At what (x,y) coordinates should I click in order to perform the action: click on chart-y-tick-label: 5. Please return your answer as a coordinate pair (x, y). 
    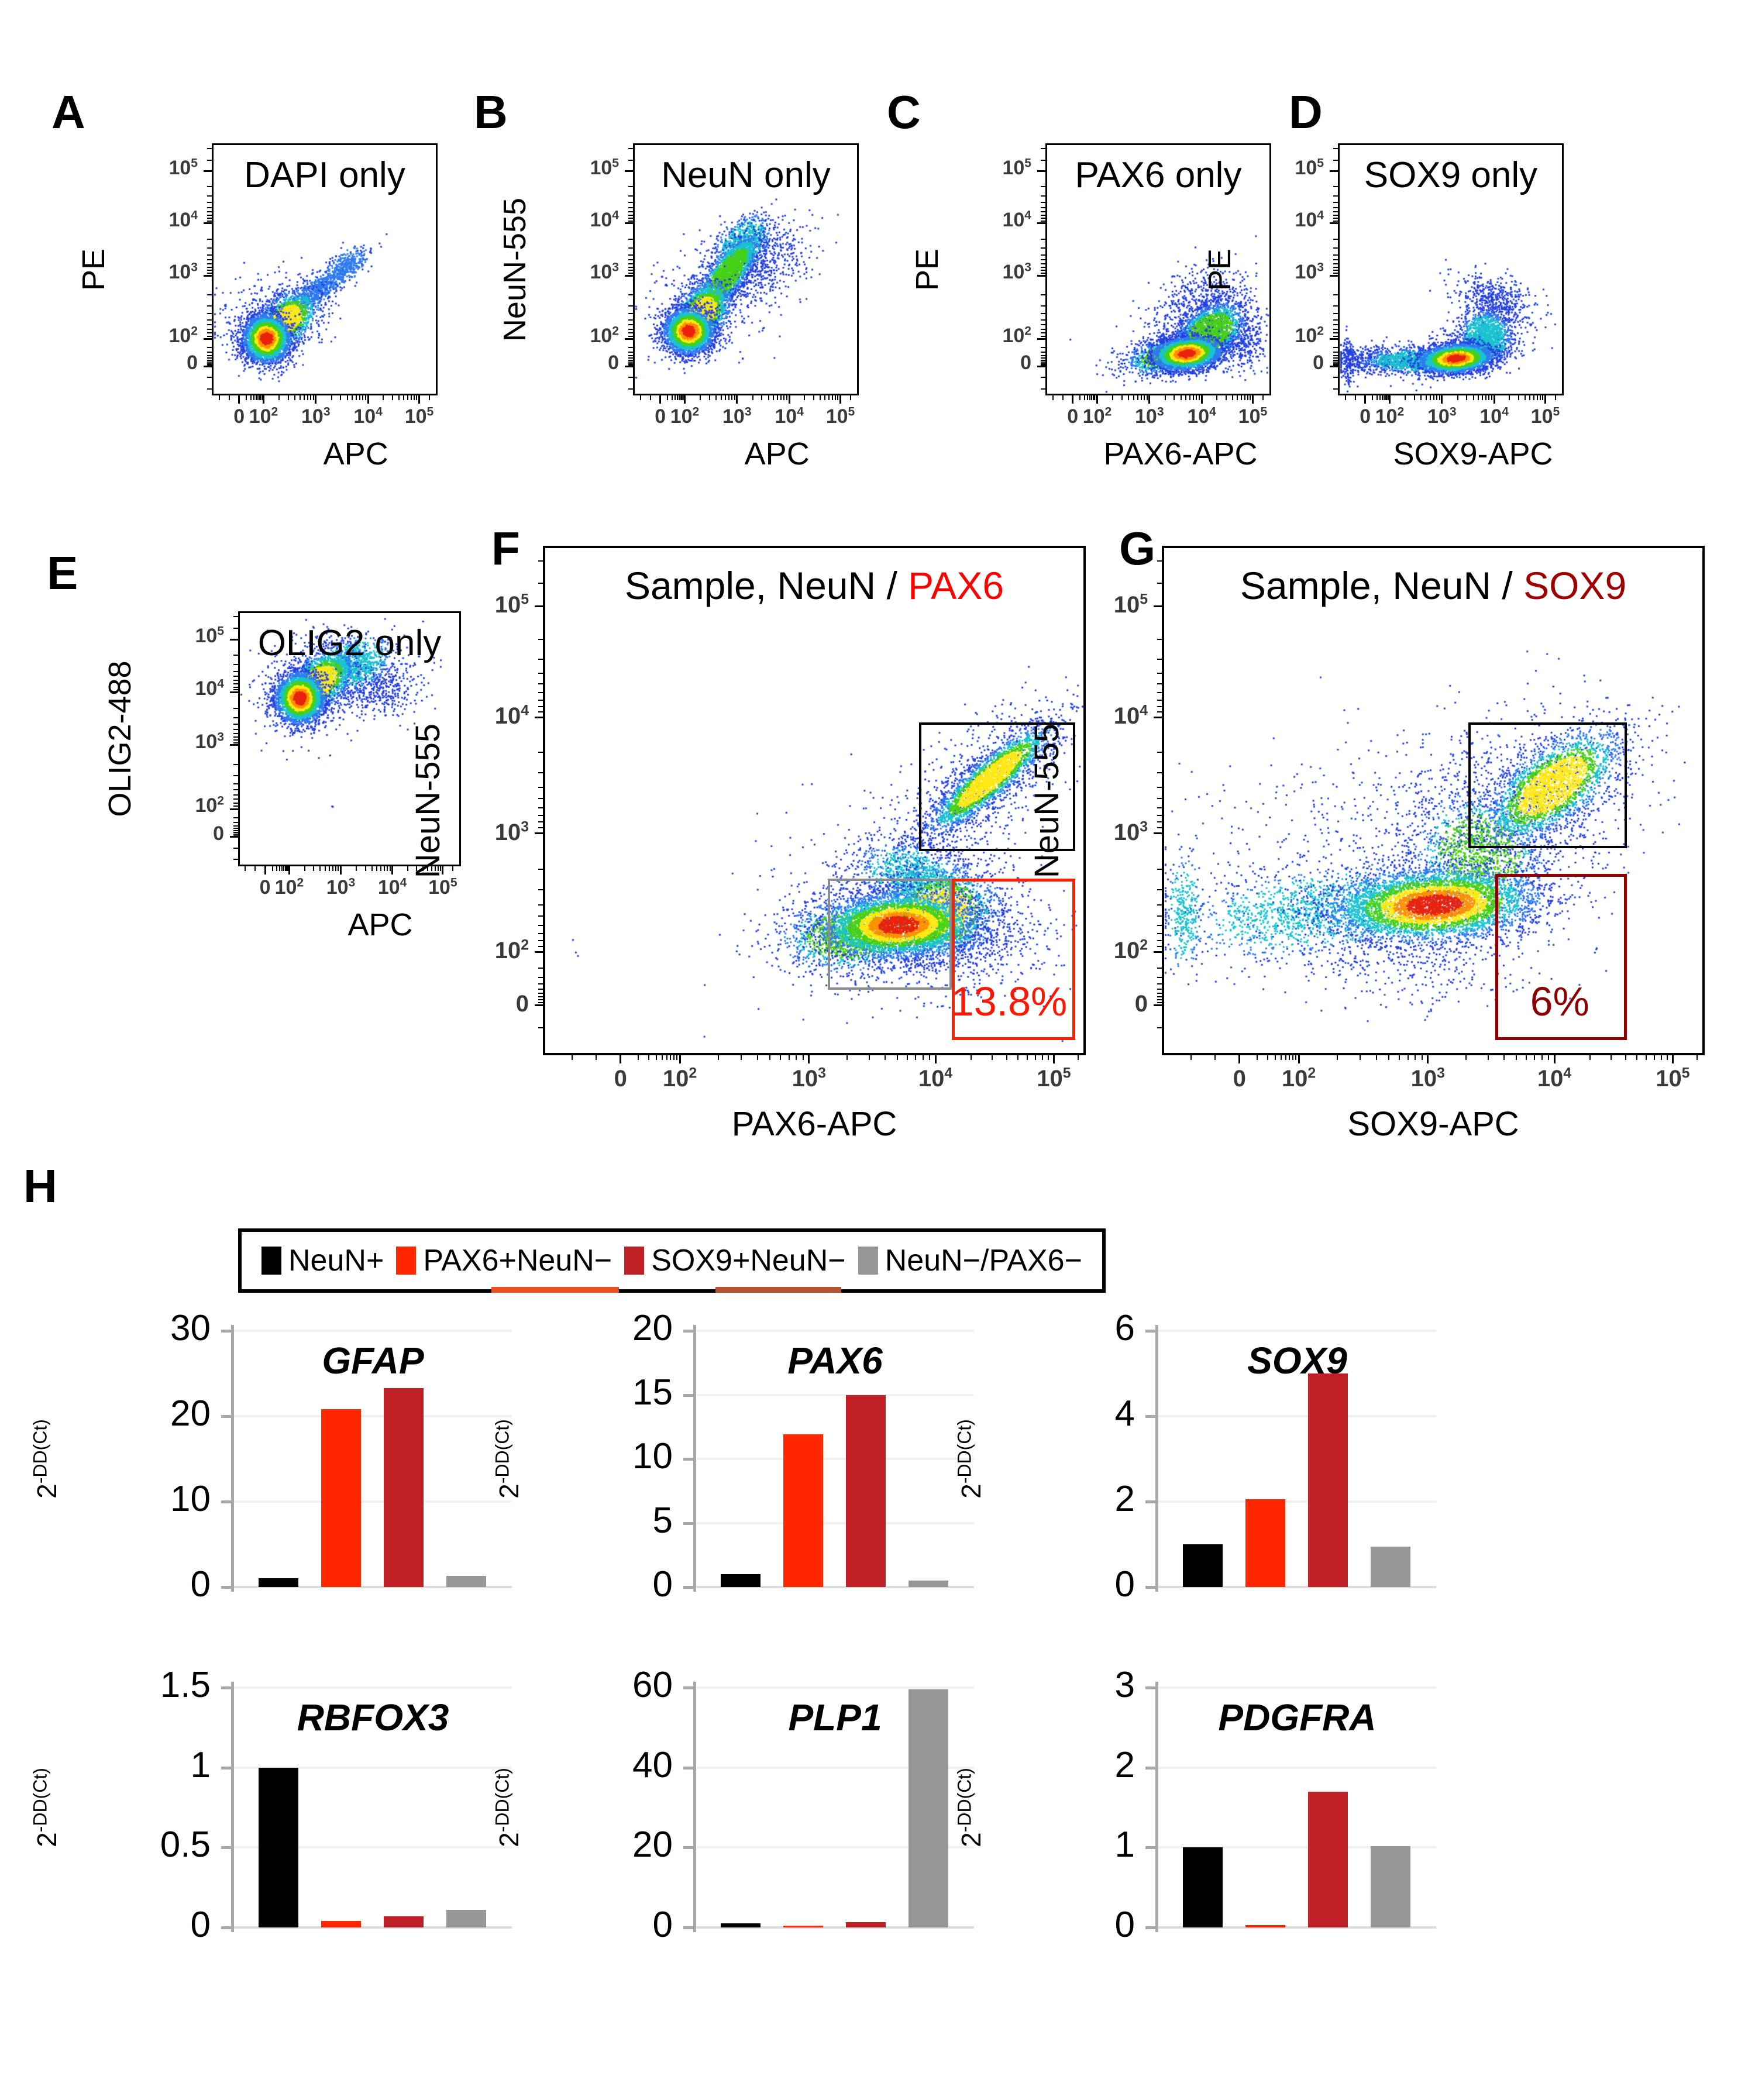
    Looking at the image, I should click on (662, 1520).